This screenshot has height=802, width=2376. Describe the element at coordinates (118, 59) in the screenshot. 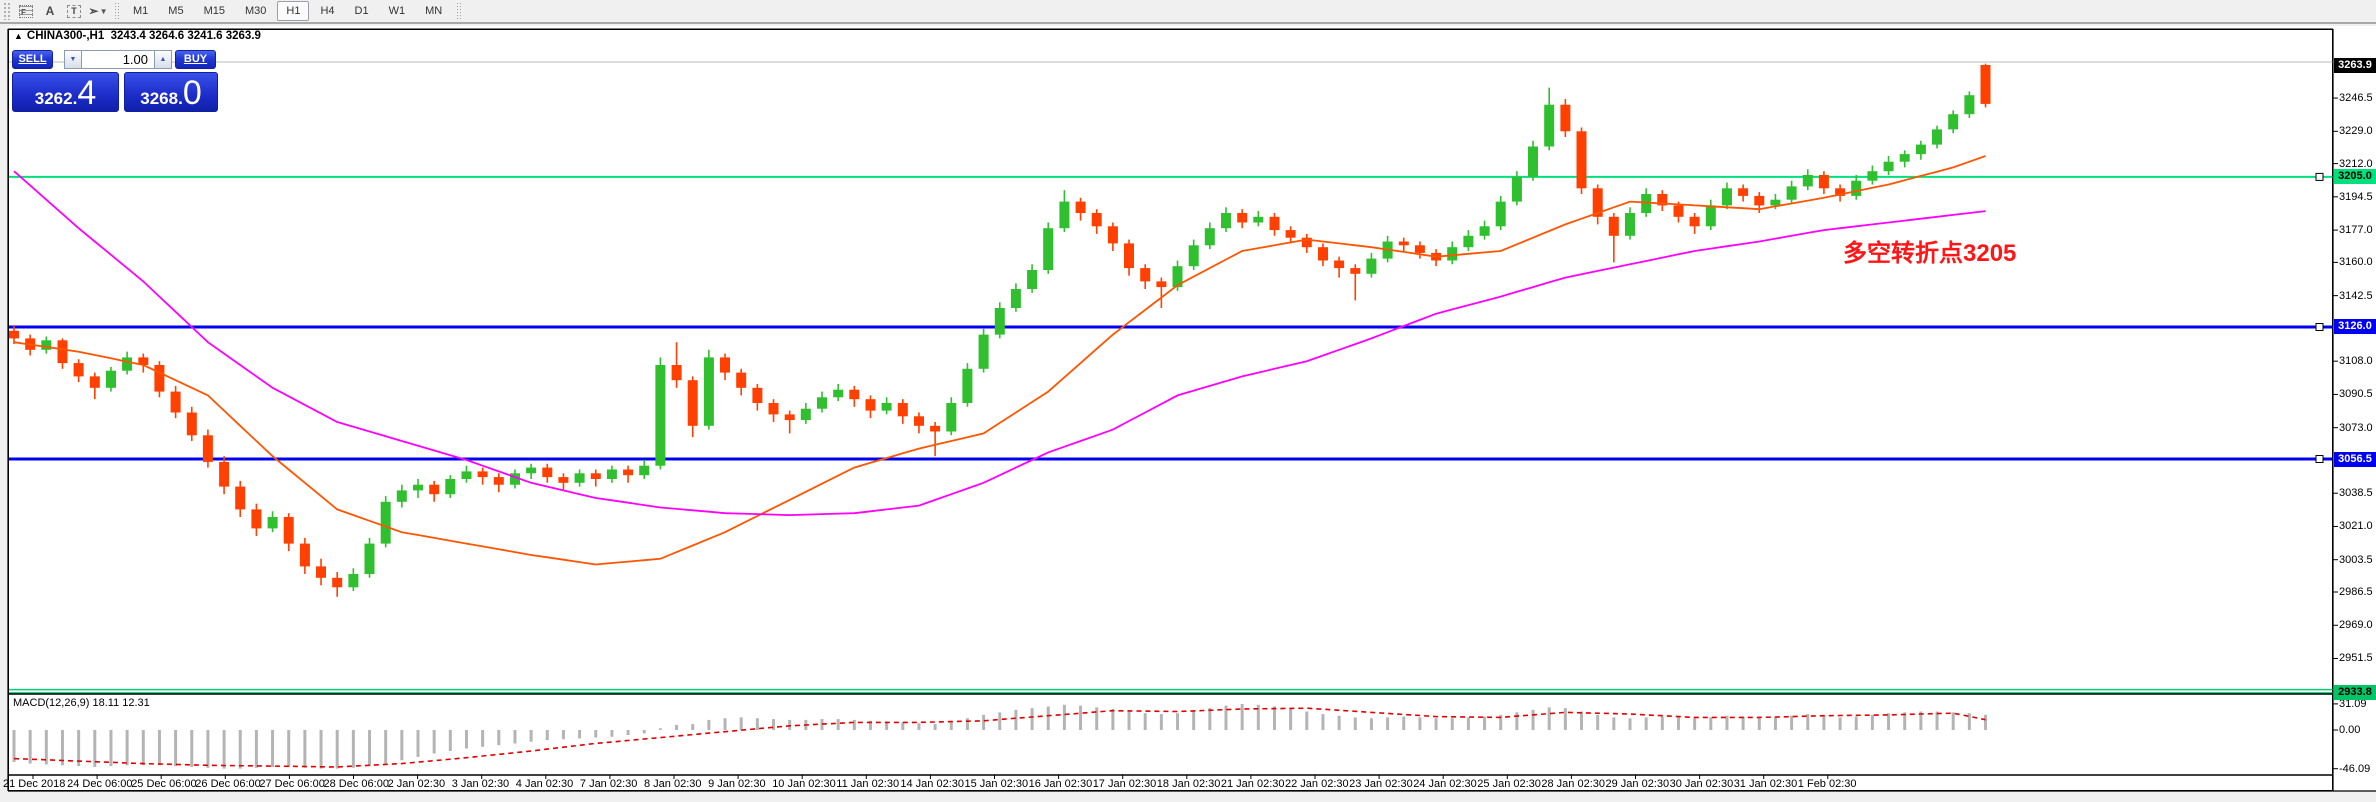

I see `volume-input` at that location.